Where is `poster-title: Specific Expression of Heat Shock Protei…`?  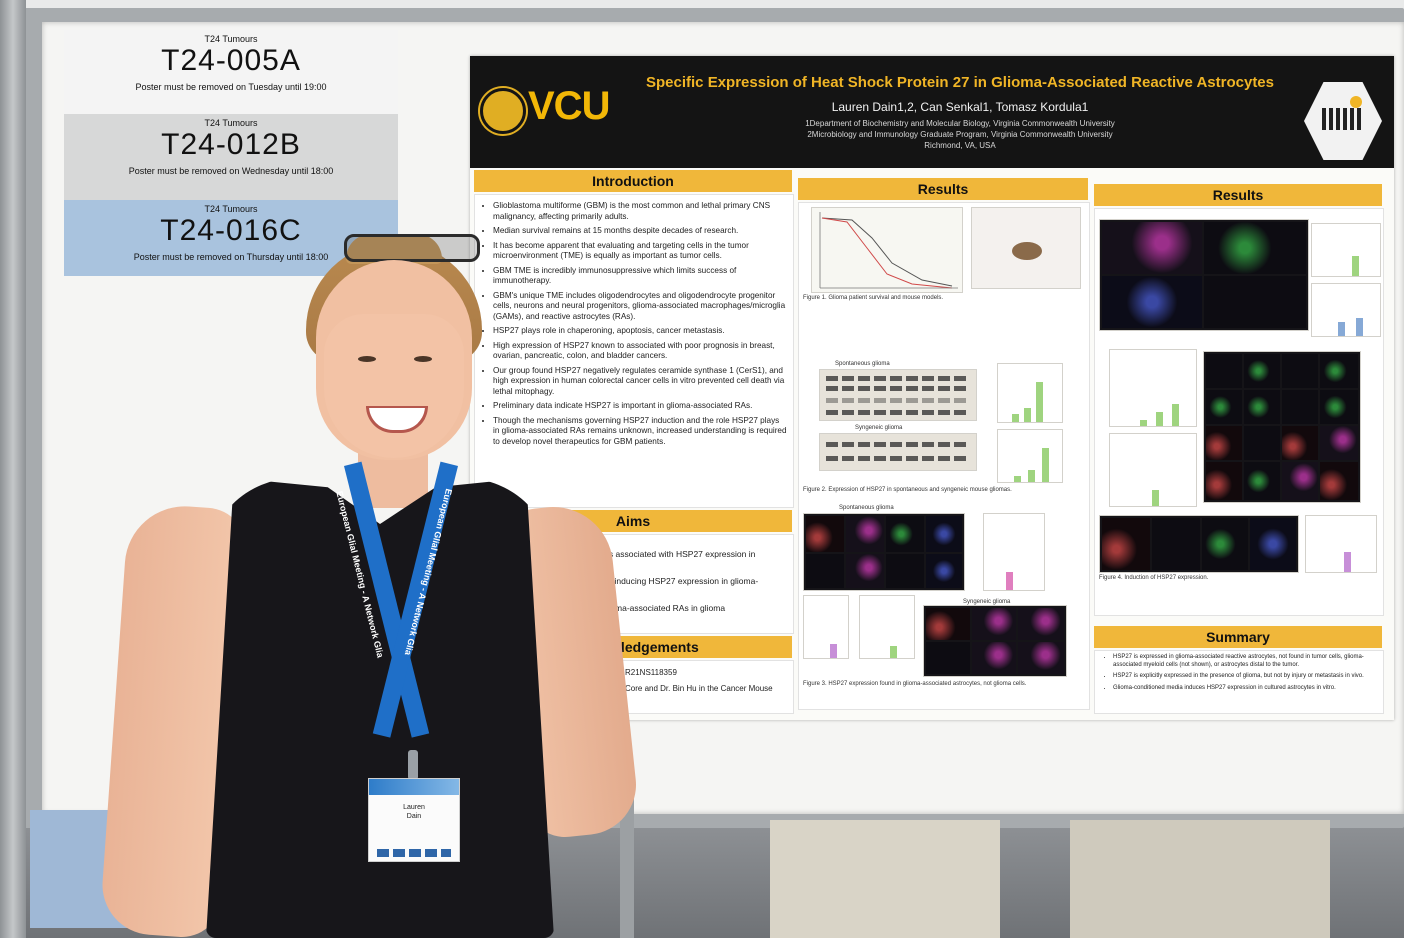
poster-title: Specific Expression of Heat Shock Protei… is located at coordinates (960, 82).